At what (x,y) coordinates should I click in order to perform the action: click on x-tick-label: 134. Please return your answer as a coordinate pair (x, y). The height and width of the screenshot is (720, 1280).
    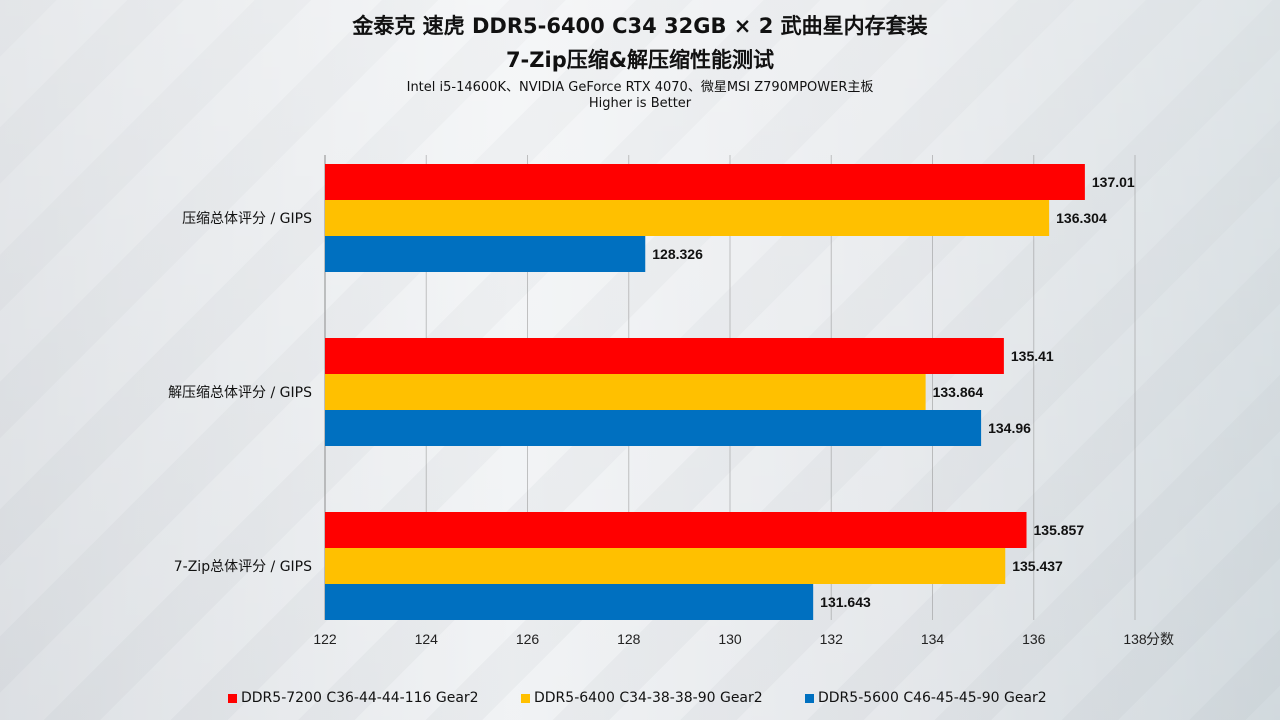
    Looking at the image, I should click on (933, 639).